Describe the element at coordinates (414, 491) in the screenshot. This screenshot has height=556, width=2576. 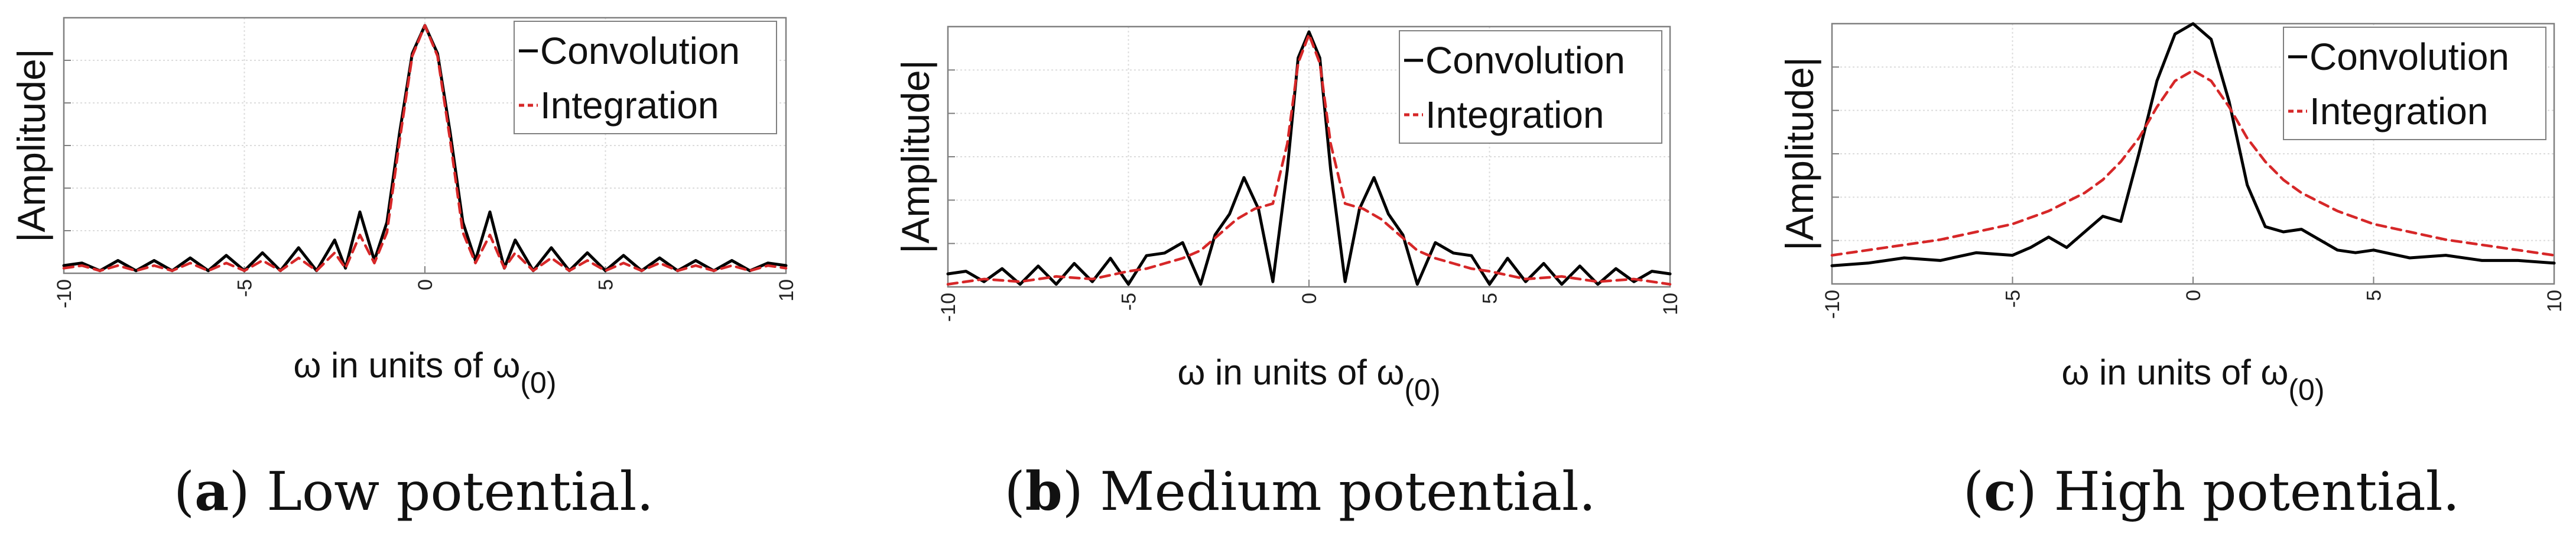
I see `subfigure-caption: (a) Low potential.` at that location.